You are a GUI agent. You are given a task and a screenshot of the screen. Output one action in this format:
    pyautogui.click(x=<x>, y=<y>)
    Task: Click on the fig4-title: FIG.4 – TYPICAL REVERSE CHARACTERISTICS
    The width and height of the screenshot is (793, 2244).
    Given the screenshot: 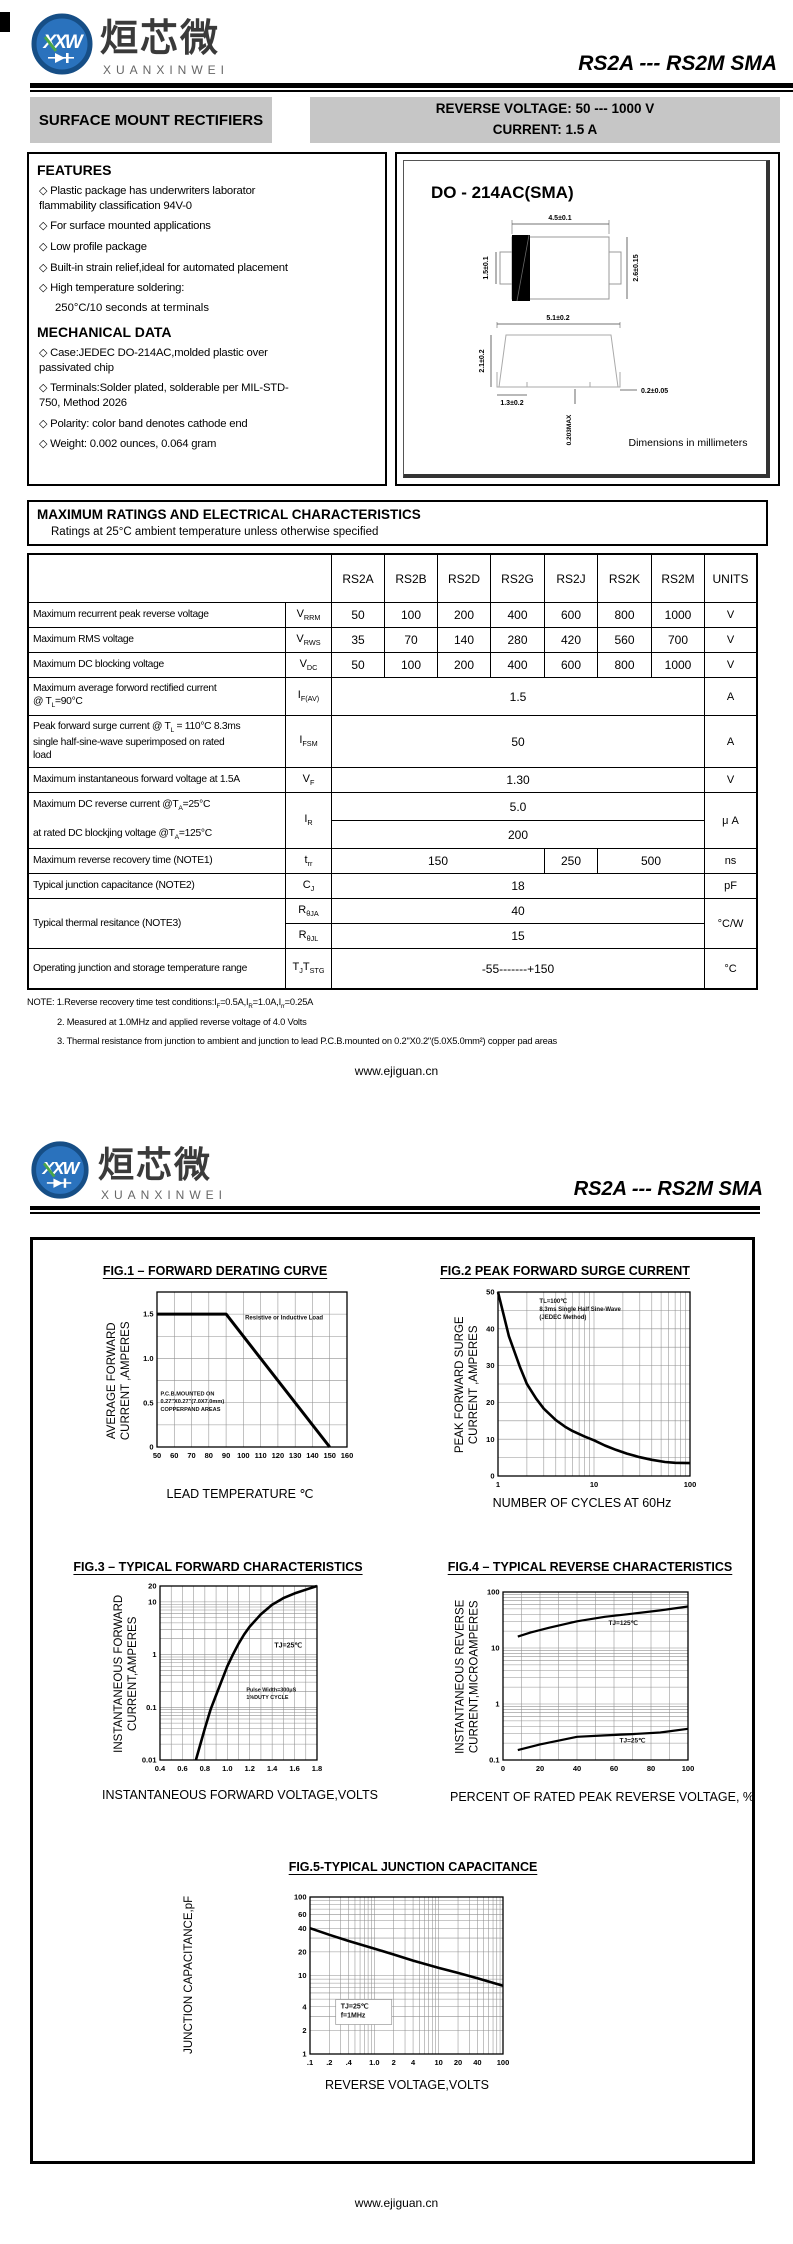 What is the action you would take?
    pyautogui.click(x=590, y=1567)
    